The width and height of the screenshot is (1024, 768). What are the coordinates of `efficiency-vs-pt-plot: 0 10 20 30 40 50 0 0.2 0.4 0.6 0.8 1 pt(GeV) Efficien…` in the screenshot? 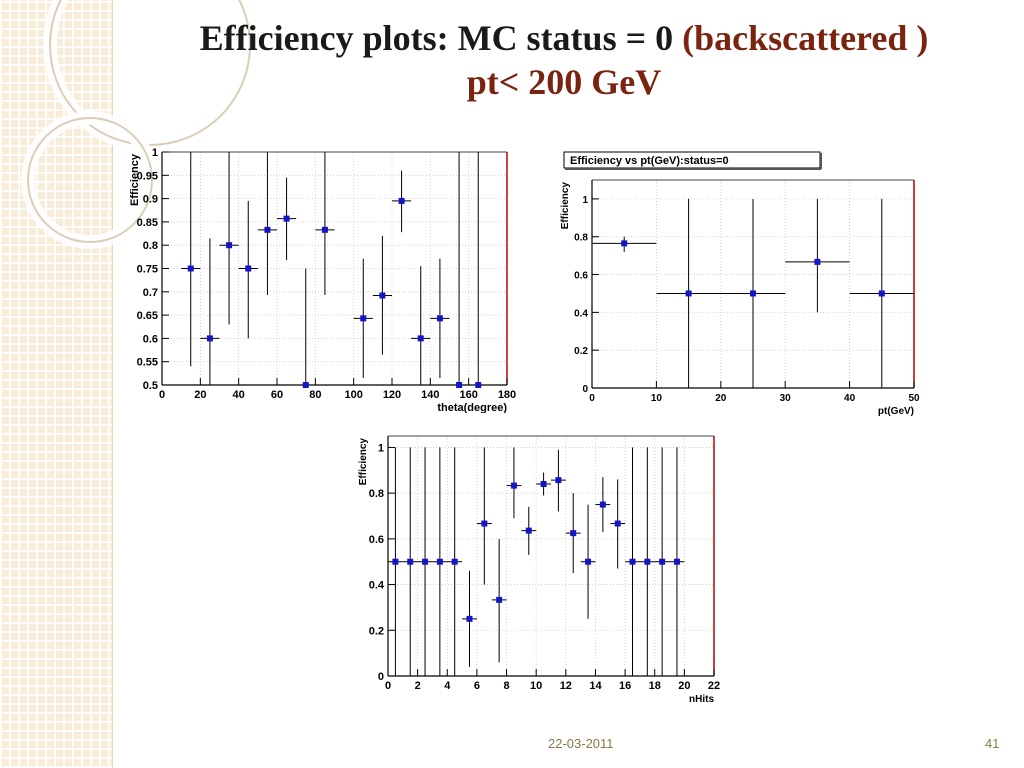 It's located at (740, 284).